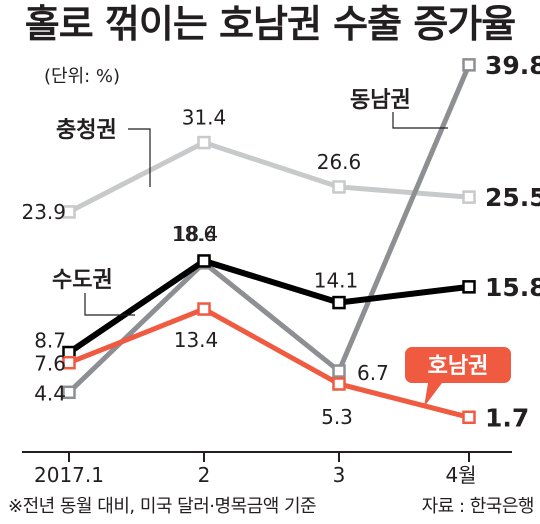 Image resolution: width=540 pixels, height=524 pixels. Describe the element at coordinates (336, 281) in the screenshot. I see `data-label: 14.1` at that location.